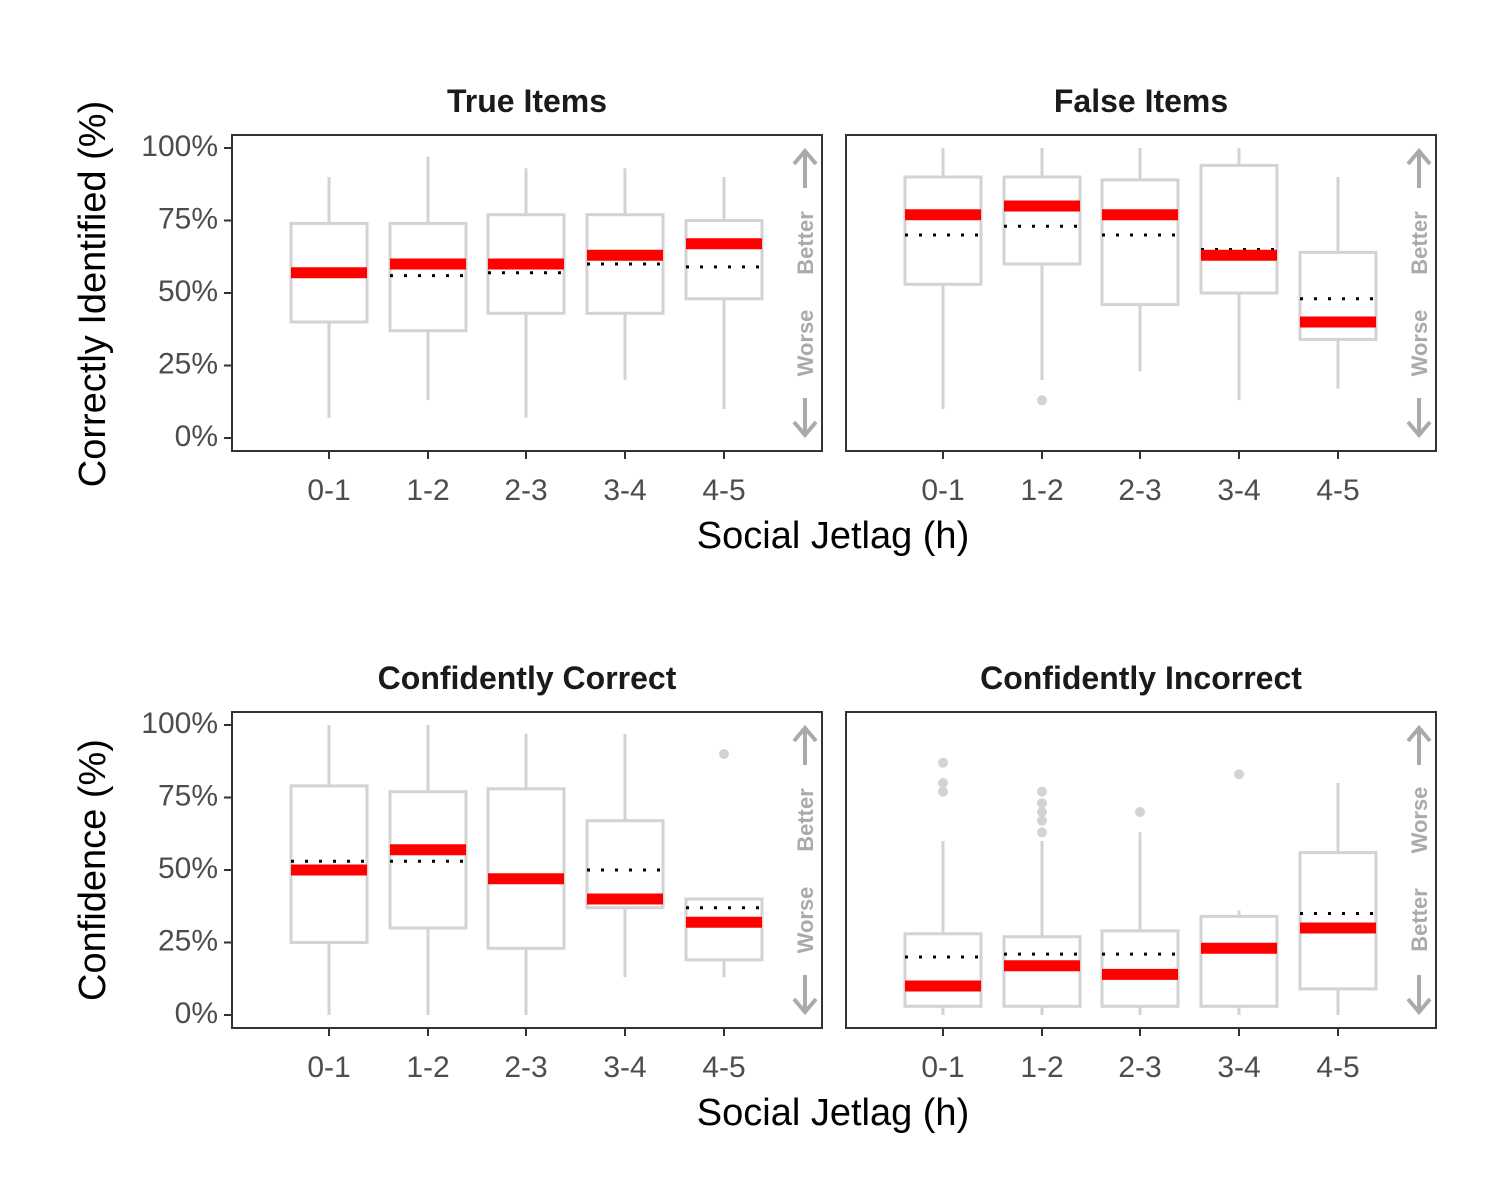  Describe the element at coordinates (1419, 920) in the screenshot. I see `direction-label-bottom: Better` at that location.